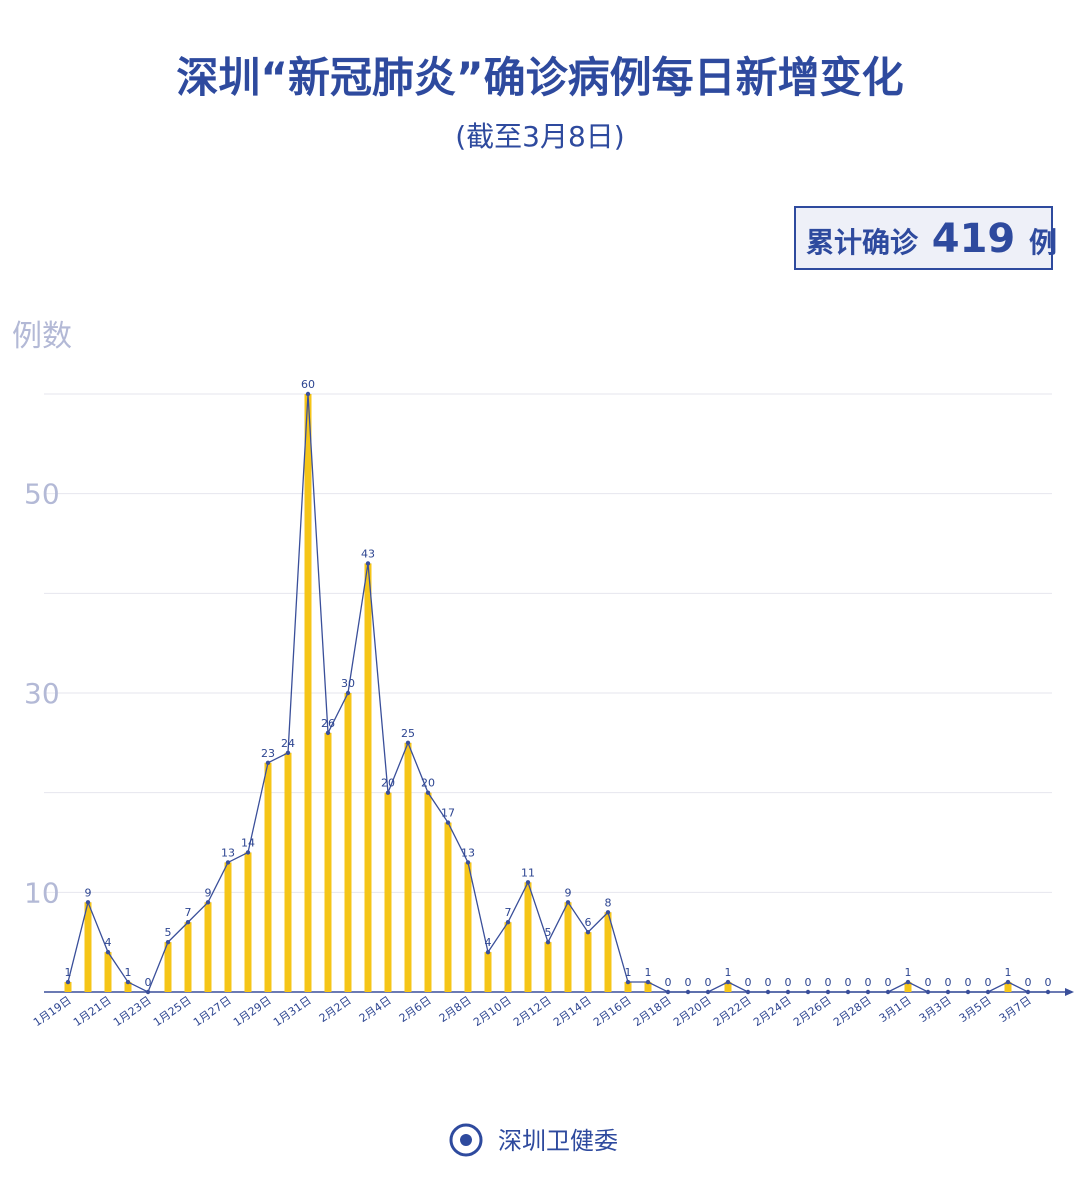  What do you see at coordinates (772, 1011) in the screenshot?
I see `x-tick-label: 2月24日` at bounding box center [772, 1011].